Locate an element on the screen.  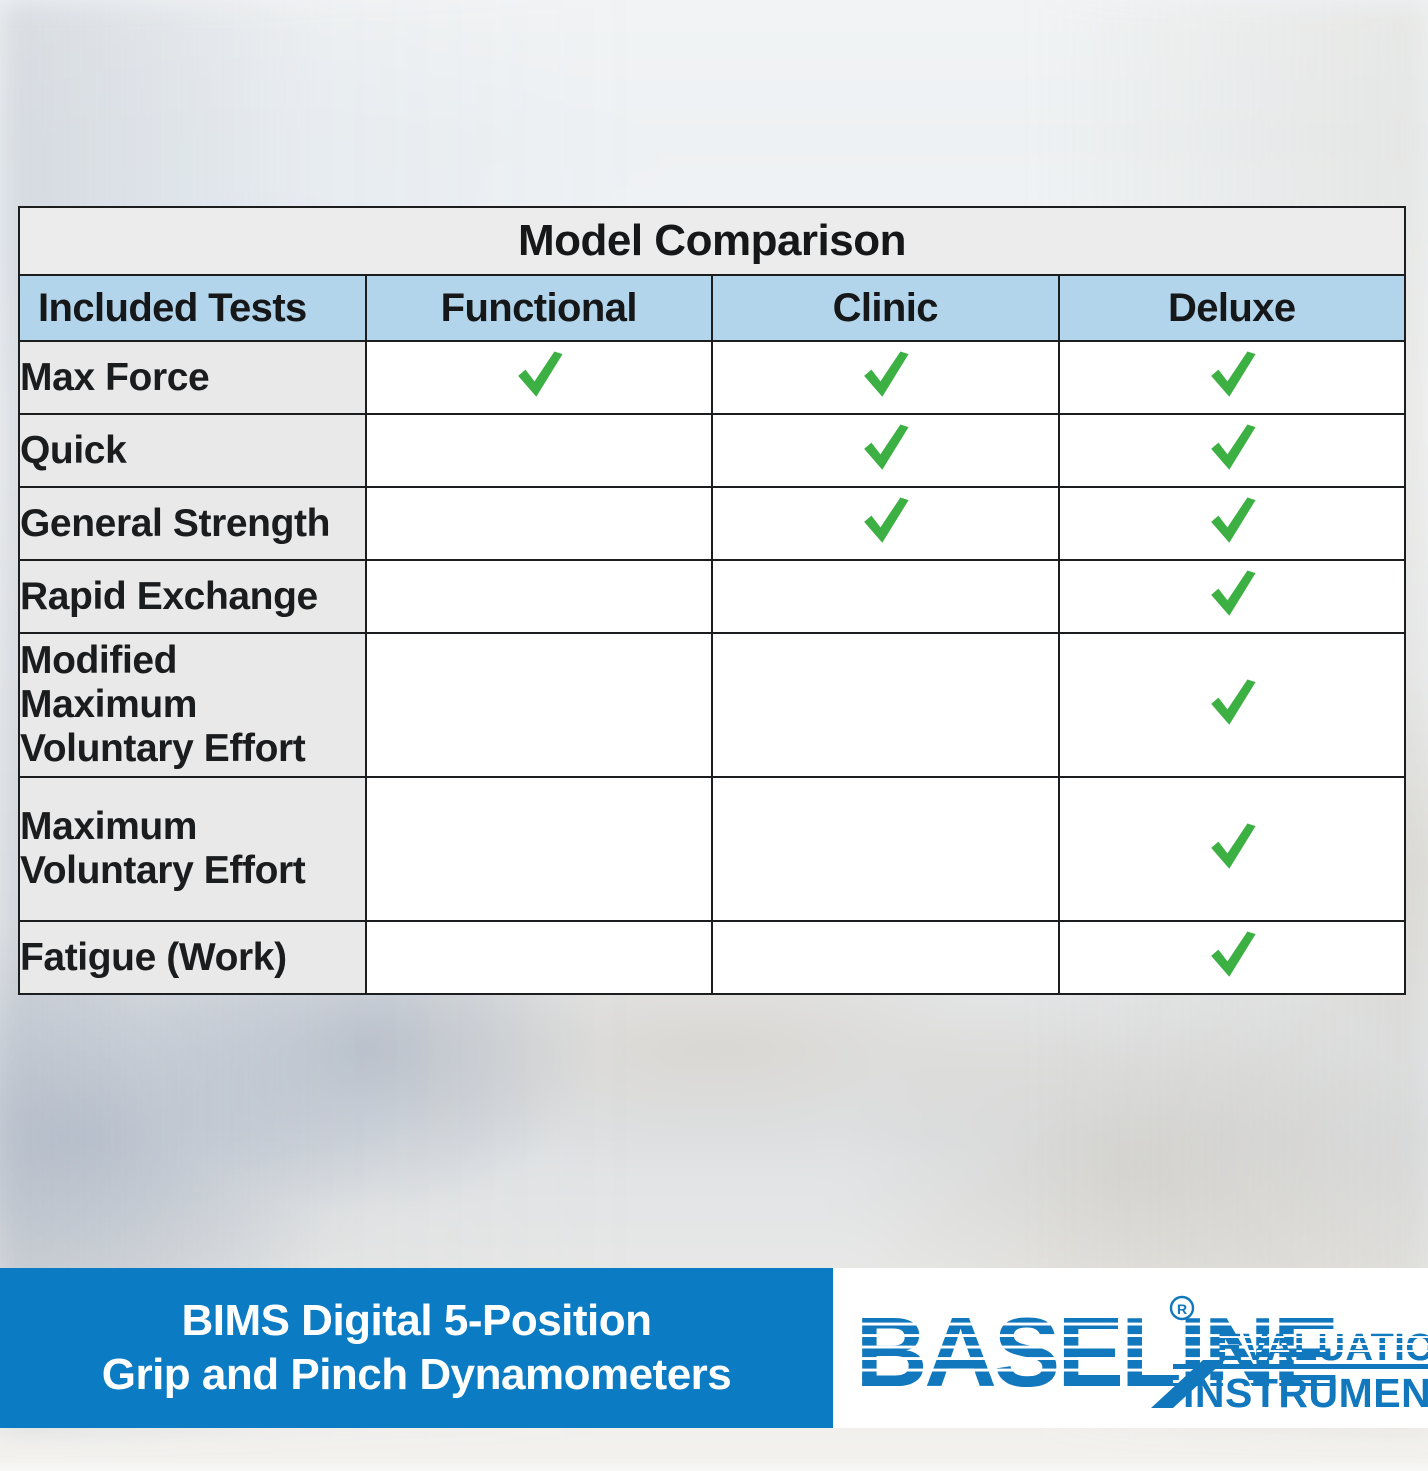
svg-text: R is located at coordinates (1182, 1309).